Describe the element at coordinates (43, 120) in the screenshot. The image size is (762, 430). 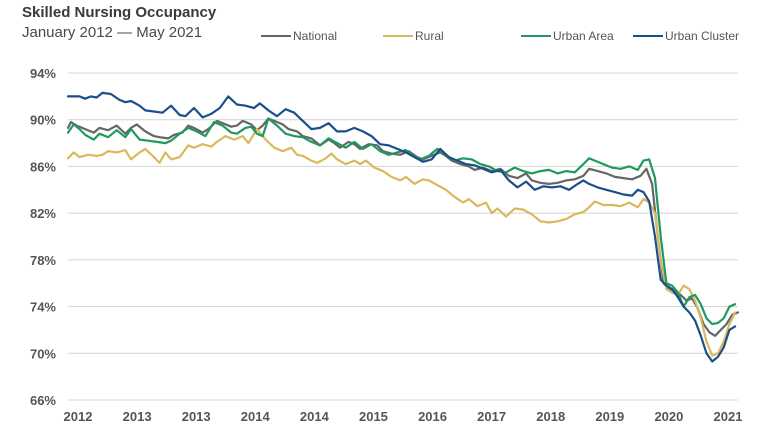
I see `y-tick-label: 90%` at that location.